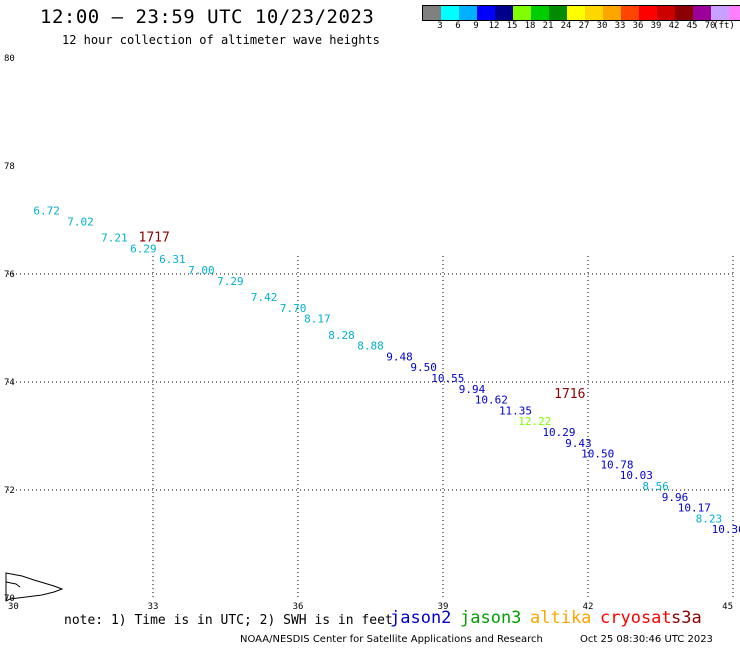 Image resolution: width=740 pixels, height=650 pixels. I want to click on satellite-legend-cryosat: cryosat, so click(636, 618).